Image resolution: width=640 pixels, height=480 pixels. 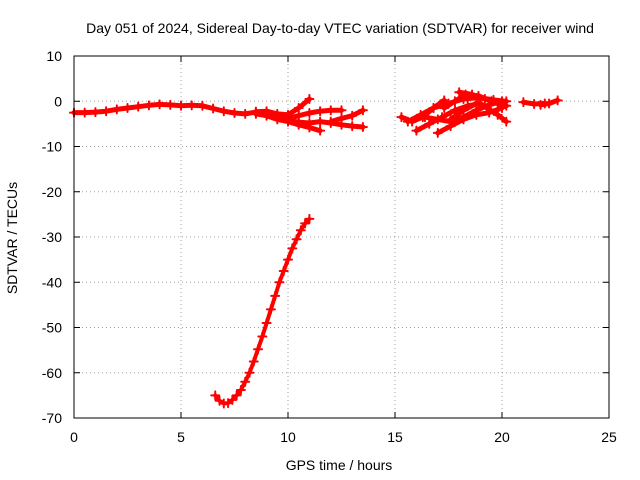 I want to click on x-tick-label: 10, so click(x=288, y=437).